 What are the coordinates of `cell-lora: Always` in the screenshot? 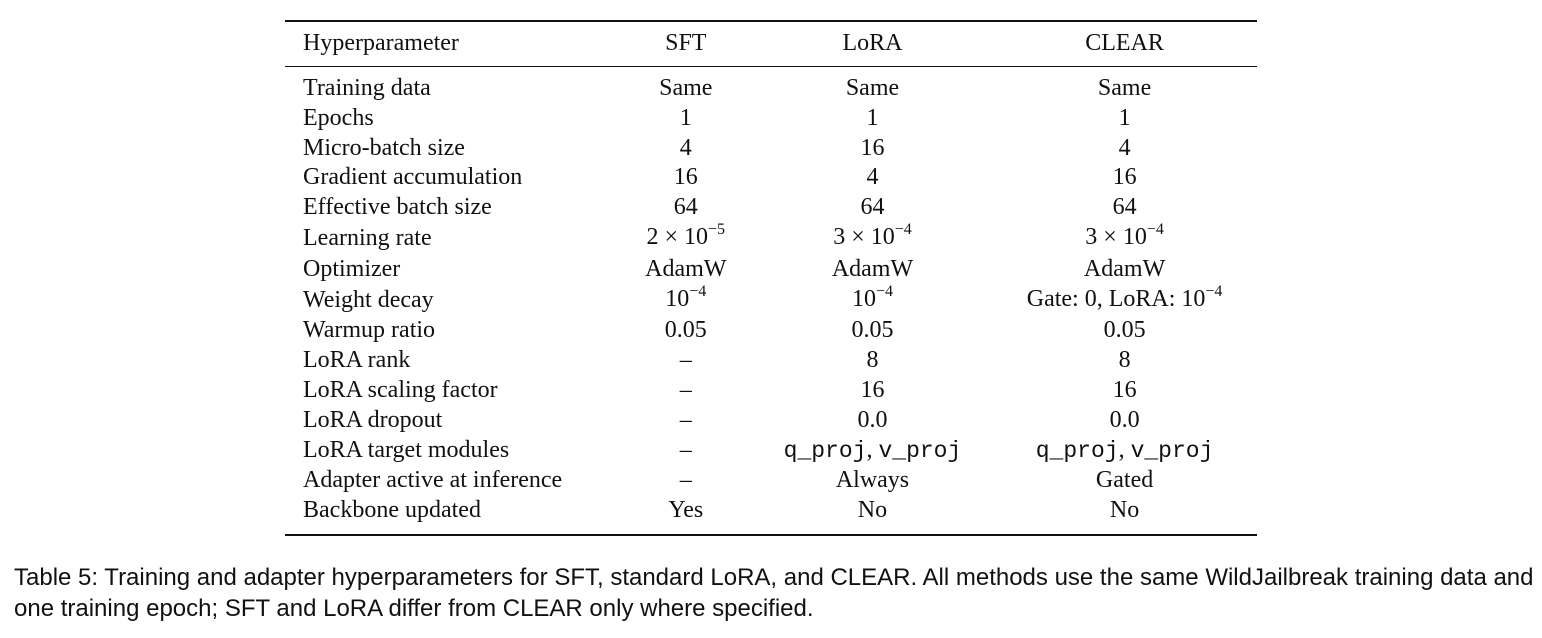 It's located at (872, 480).